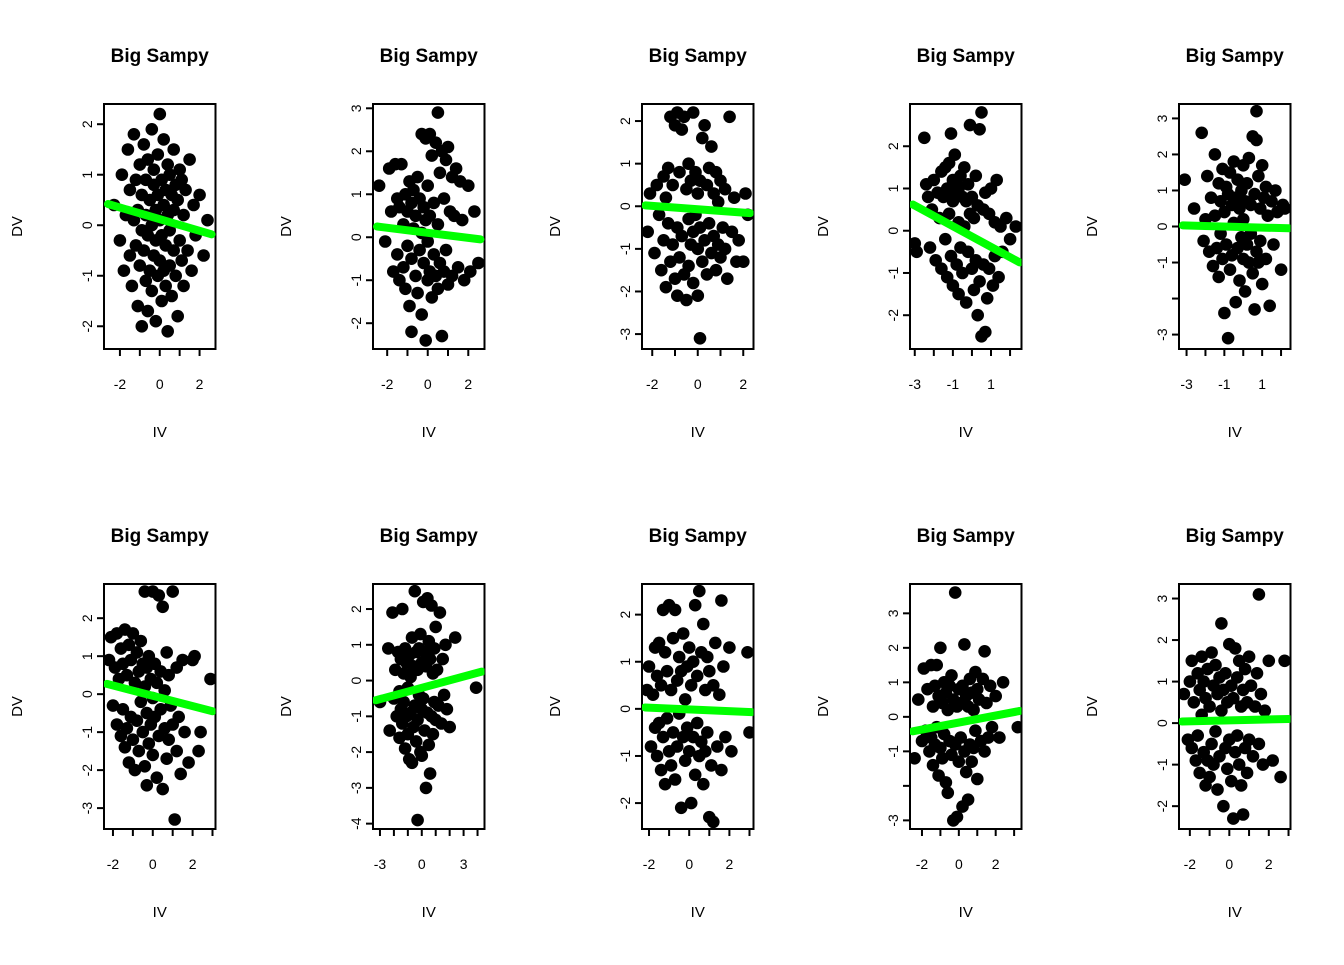 The width and height of the screenshot is (1344, 965). Describe the element at coordinates (382, 723) in the screenshot. I see `scatter-plot-svg: Big Sampy -4 -3 -2 -1 0 1 2 -3 0 3 IV DV` at that location.